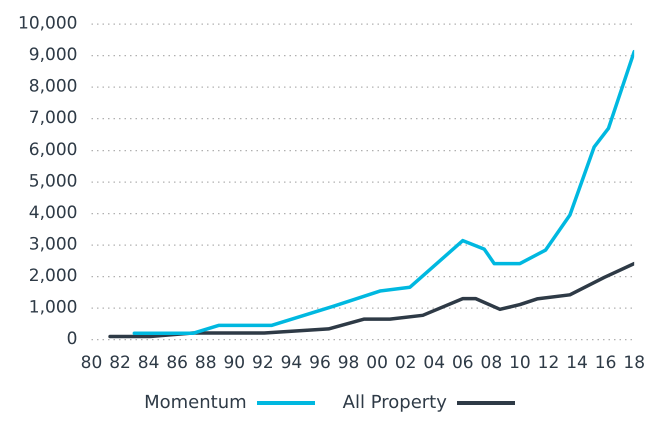 The height and width of the screenshot is (427, 659). Describe the element at coordinates (577, 363) in the screenshot. I see `x-tick-label: 14` at that location.